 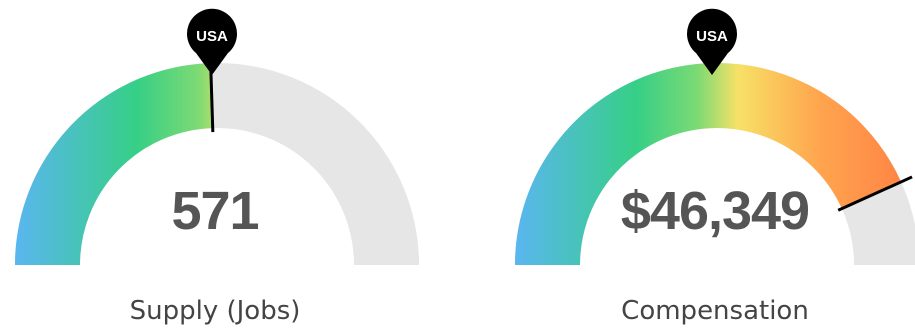 What do you see at coordinates (875, 193) in the screenshot?
I see `compensation-gauge-needle` at bounding box center [875, 193].